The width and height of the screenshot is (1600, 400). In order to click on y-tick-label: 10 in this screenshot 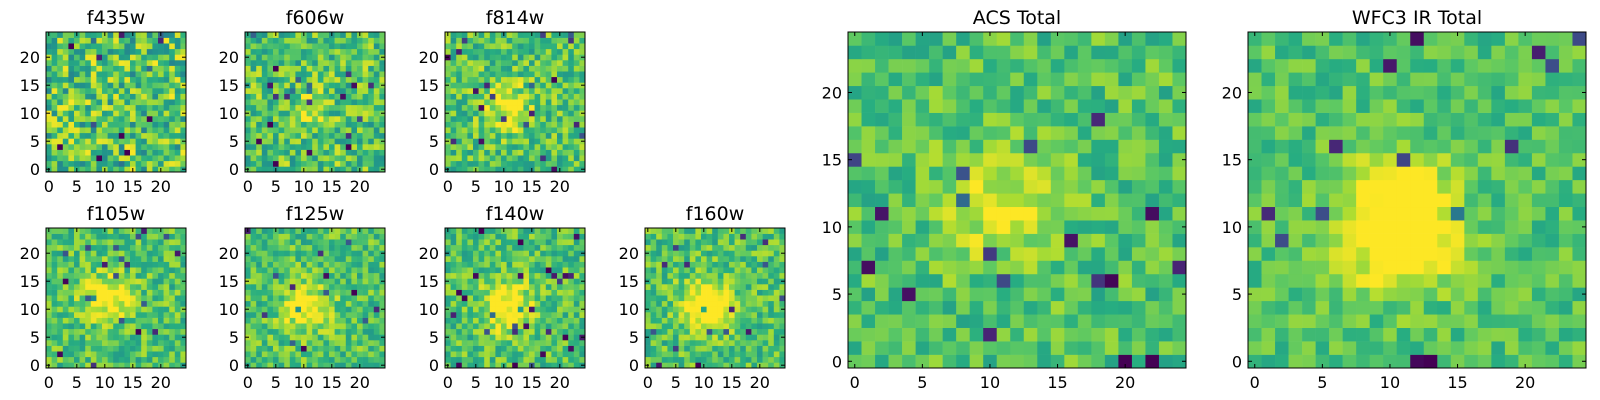, I will do `click(429, 309)`.